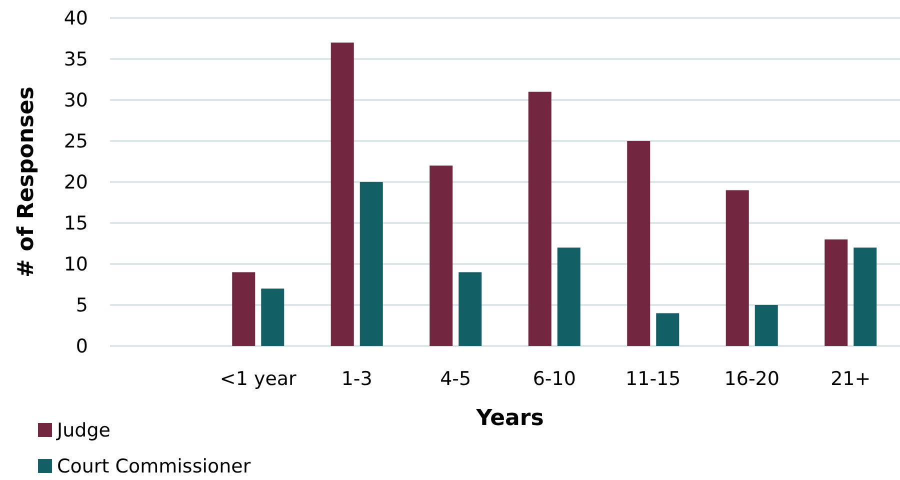  Describe the element at coordinates (76, 223) in the screenshot. I see `y-tick-label: 15` at that location.